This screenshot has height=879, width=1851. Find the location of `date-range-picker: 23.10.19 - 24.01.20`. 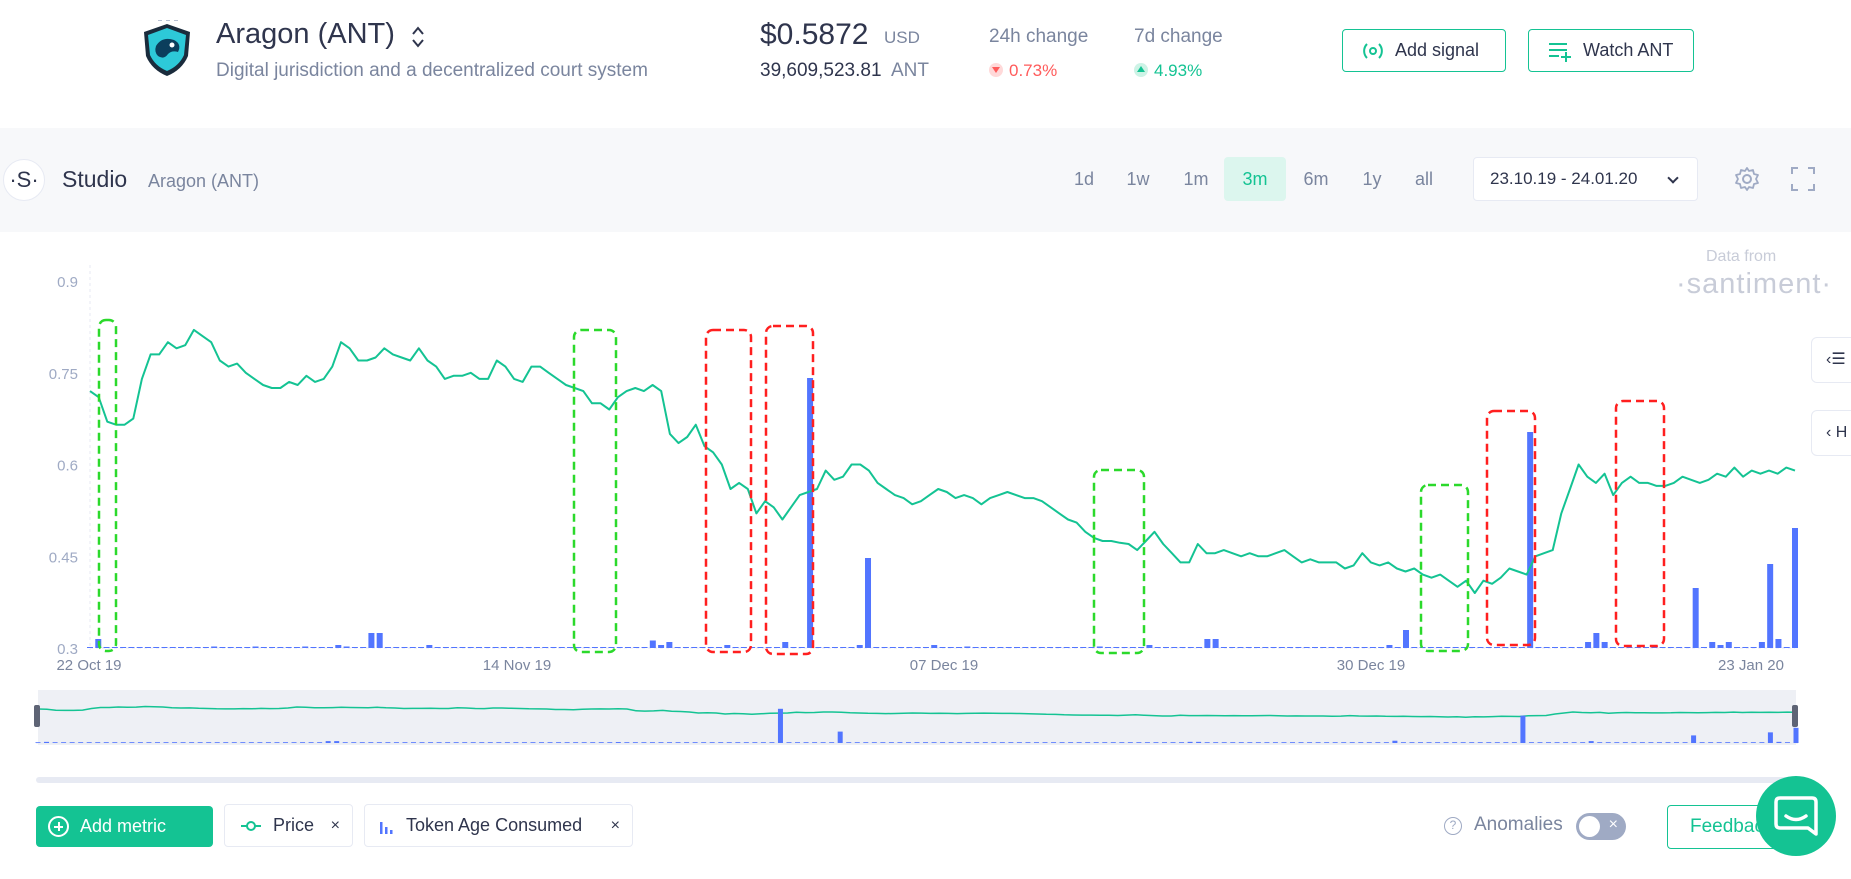

date-range-picker: 23.10.19 - 24.01.20 is located at coordinates (1585, 179).